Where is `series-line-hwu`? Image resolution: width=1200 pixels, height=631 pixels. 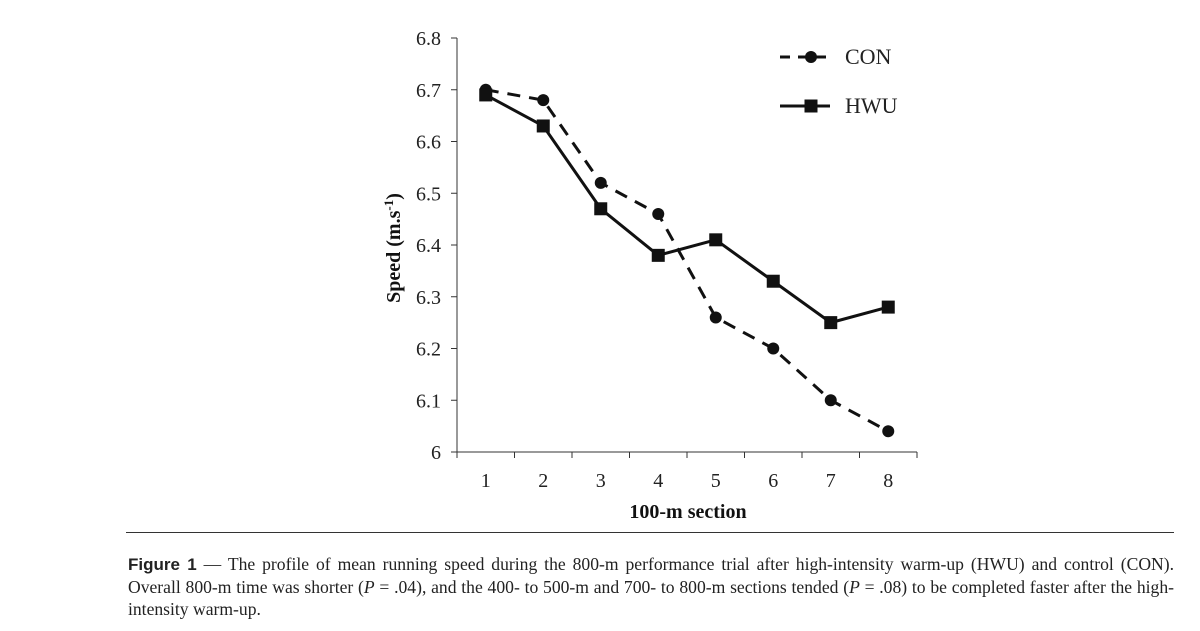 series-line-hwu is located at coordinates (687, 209).